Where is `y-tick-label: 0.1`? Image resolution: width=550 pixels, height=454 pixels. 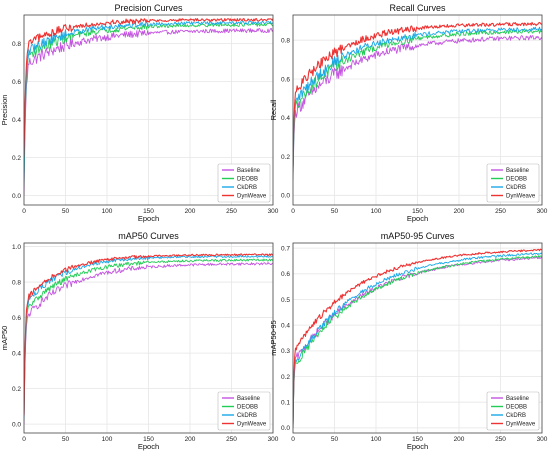
y-tick-label: 0.1 is located at coordinates (285, 402).